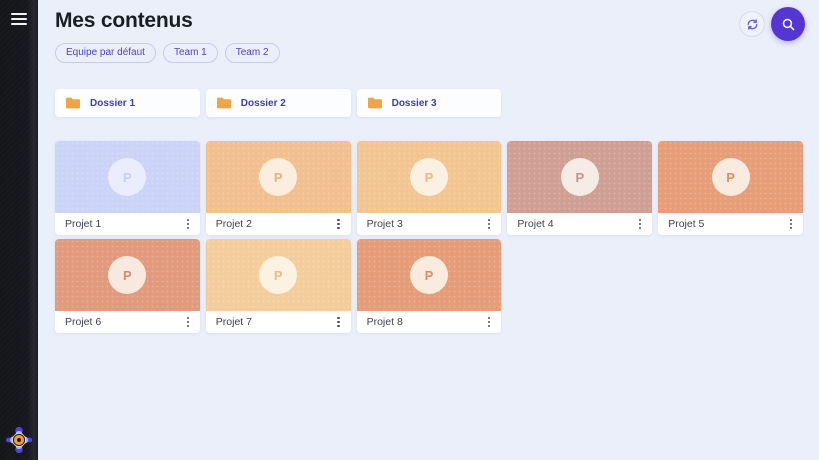 The height and width of the screenshot is (460, 819). I want to click on project-footer: Projet 5, so click(730, 224).